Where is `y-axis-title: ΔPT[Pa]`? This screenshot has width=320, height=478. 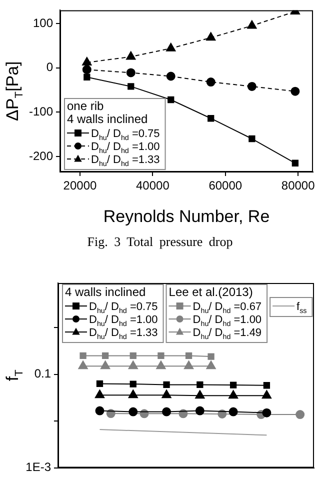 y-axis-title: ΔPT[Pa] is located at coordinates (14, 91).